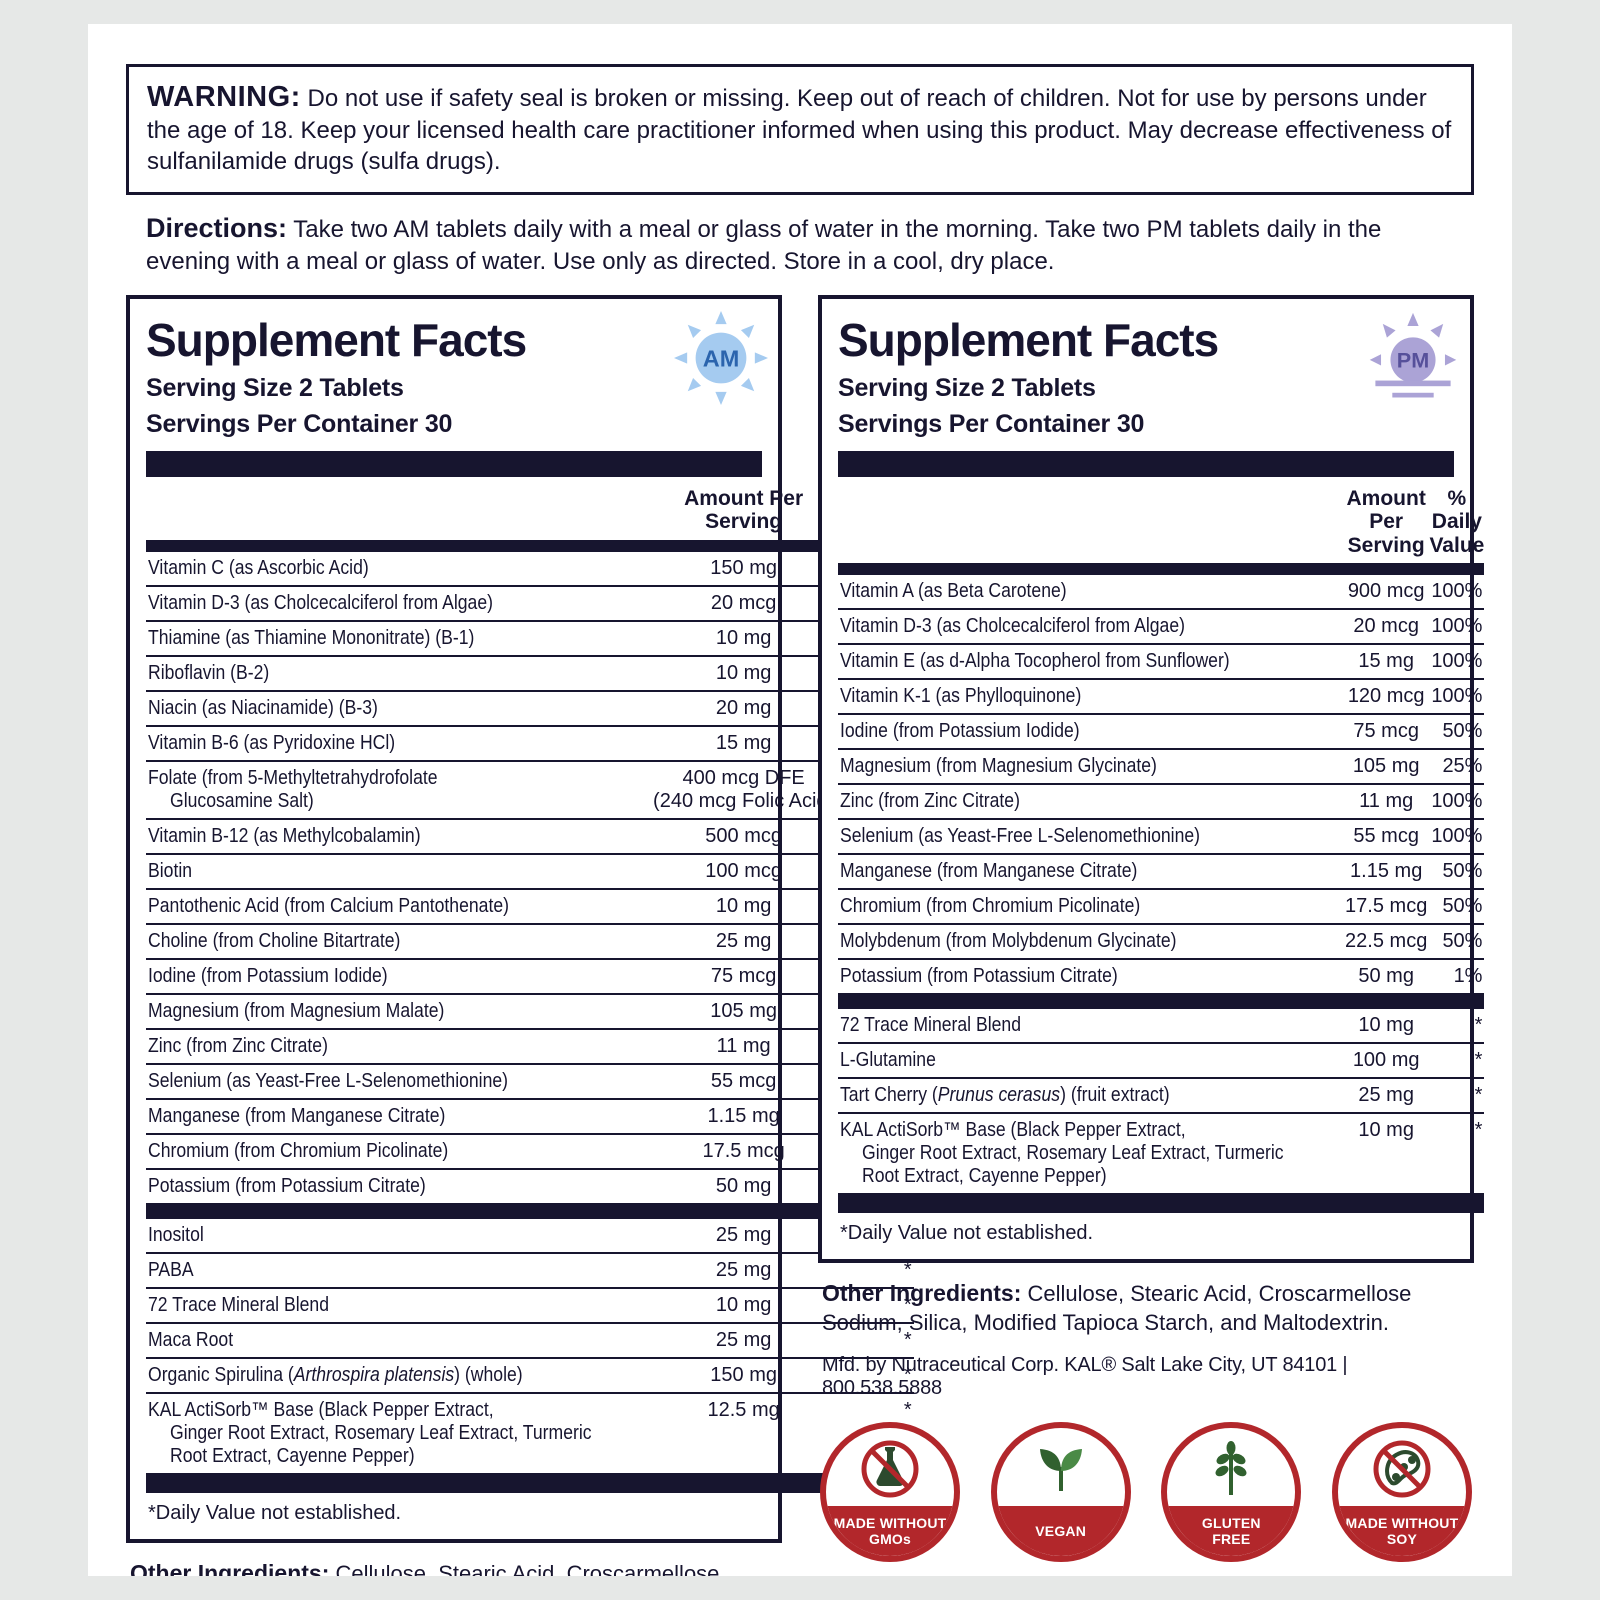 The image size is (1600, 1600). Describe the element at coordinates (399, 1046) in the screenshot. I see `nutrient-name: Zinc (from Zinc Citrate)` at that location.